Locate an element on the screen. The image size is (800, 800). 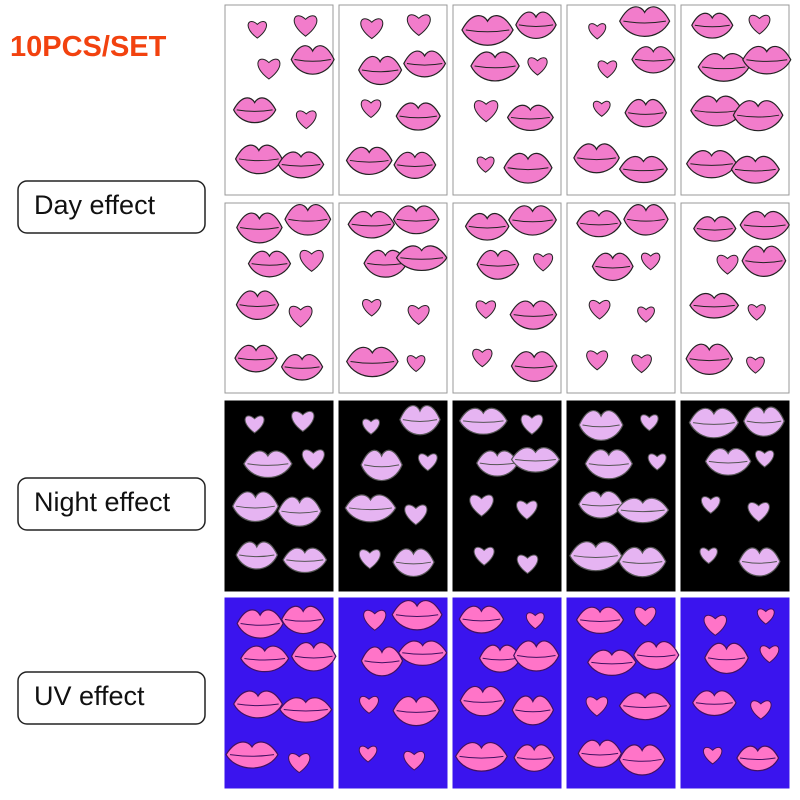
label: Day effect is located at coordinates (95, 205).